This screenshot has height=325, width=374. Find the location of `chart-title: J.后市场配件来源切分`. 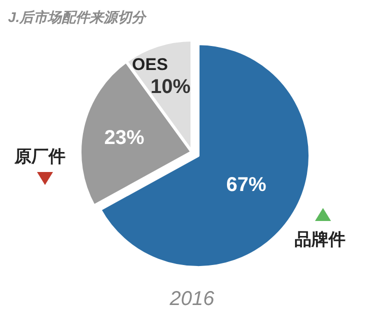

chart-title: J.后市场配件来源切分 is located at coordinates (78, 17).